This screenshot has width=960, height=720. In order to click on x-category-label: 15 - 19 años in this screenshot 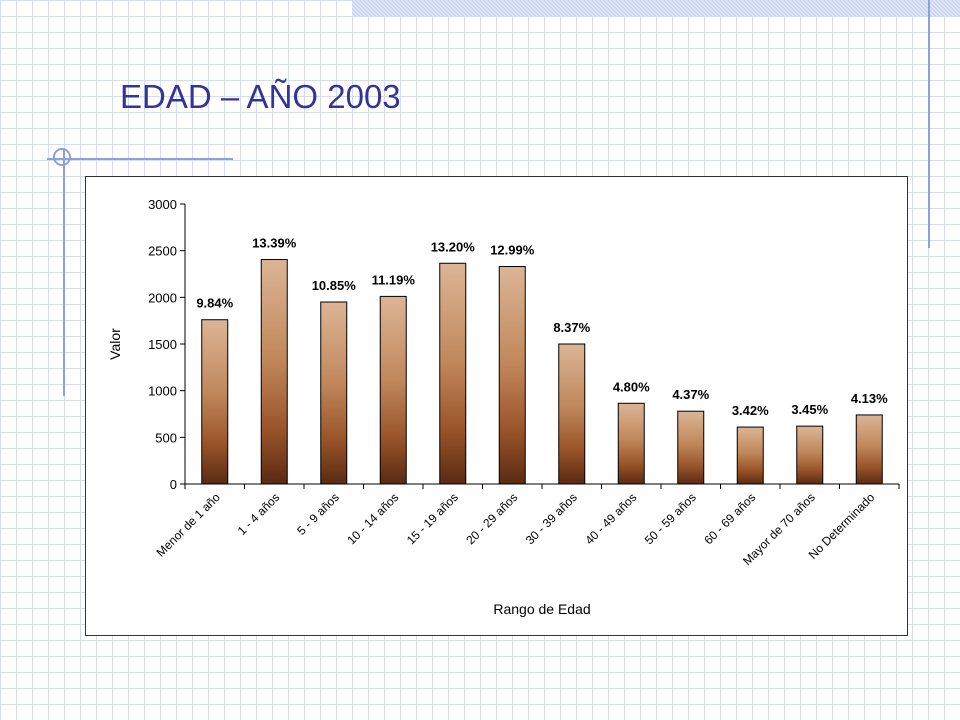, I will do `click(432, 518)`.